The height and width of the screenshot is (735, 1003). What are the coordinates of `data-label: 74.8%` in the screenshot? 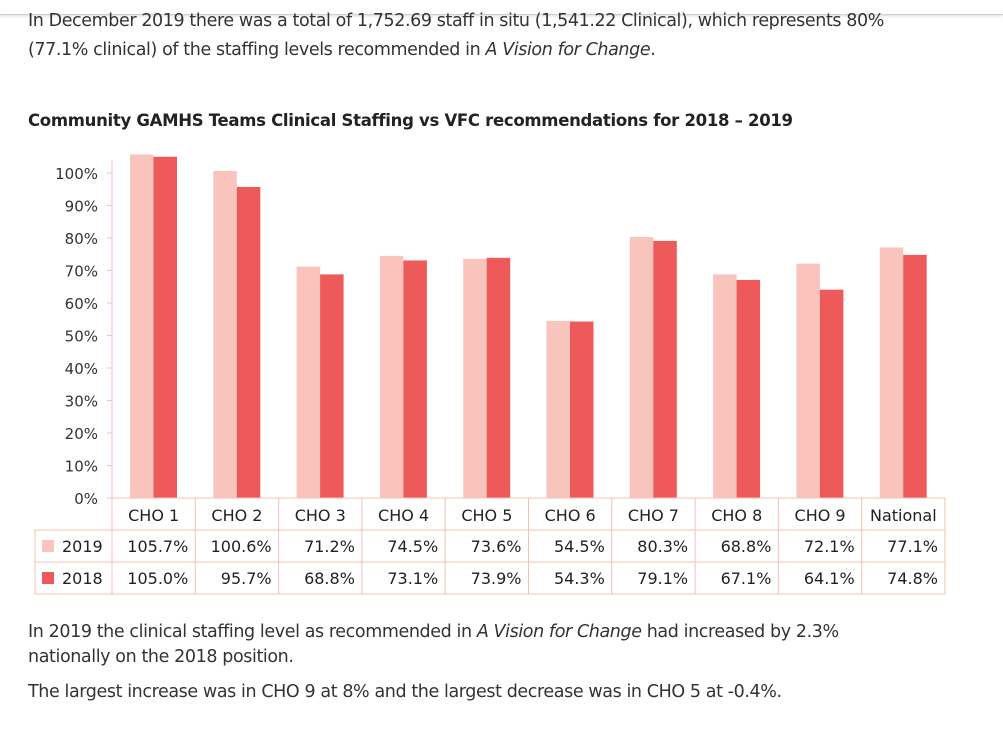 It's located at (912, 578).